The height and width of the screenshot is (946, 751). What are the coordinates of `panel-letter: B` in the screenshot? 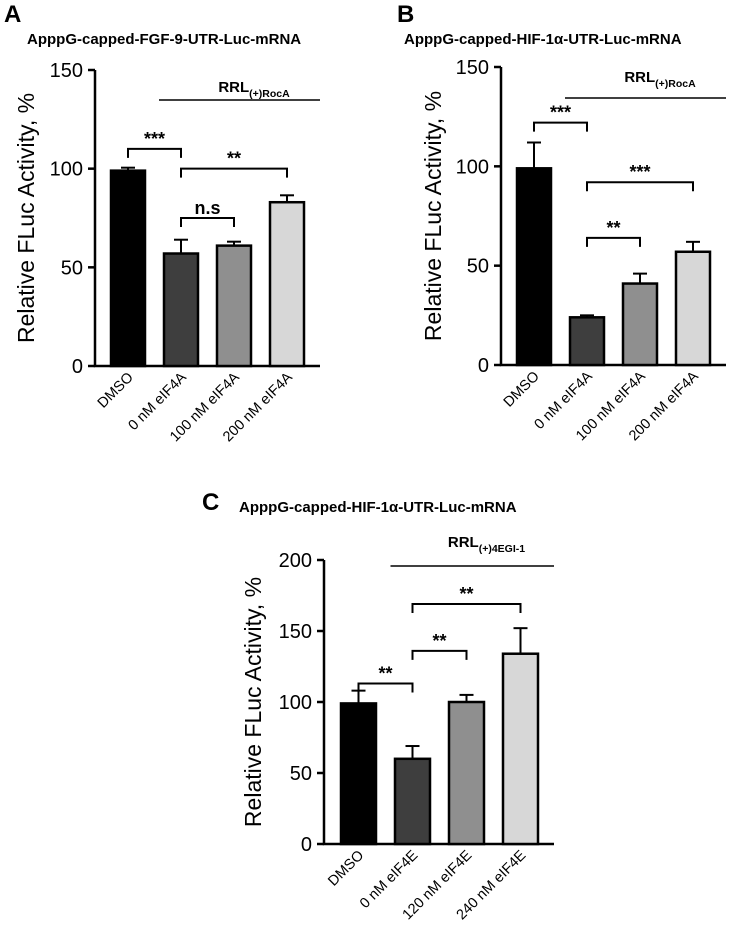 It's located at (405, 14).